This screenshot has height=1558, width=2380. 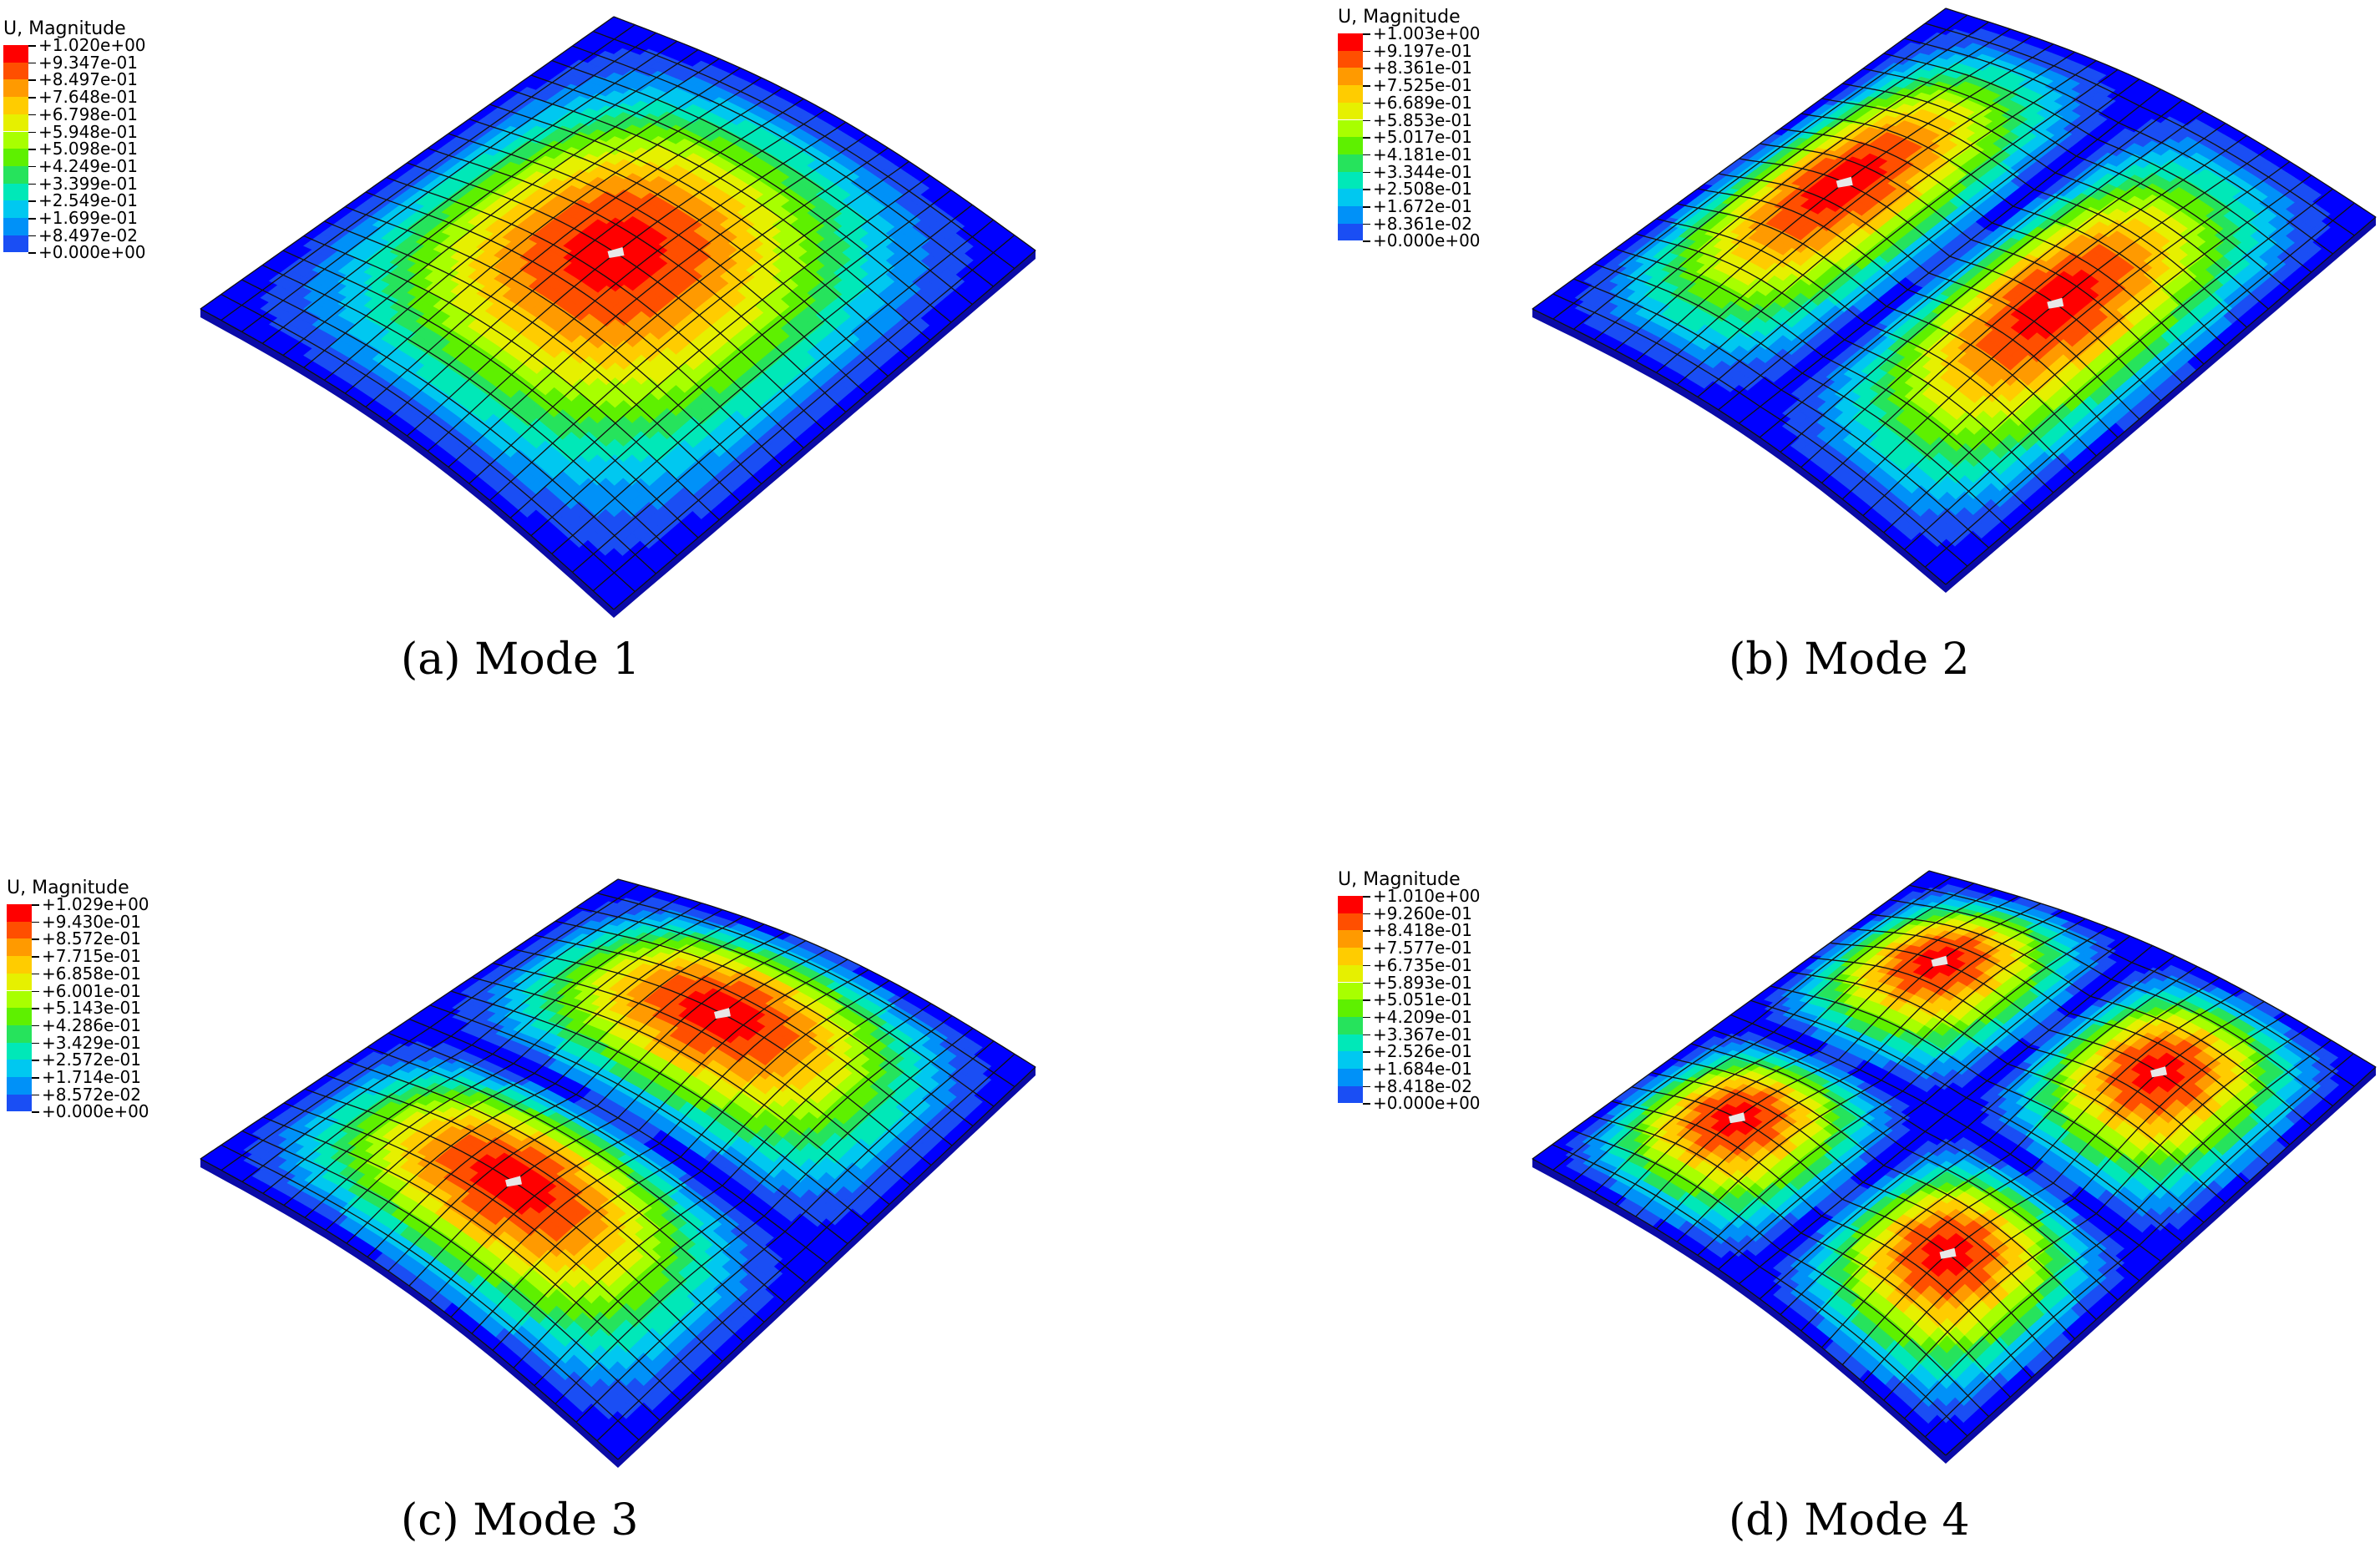 I want to click on legend-value: +2.508e-01, so click(x=1422, y=190).